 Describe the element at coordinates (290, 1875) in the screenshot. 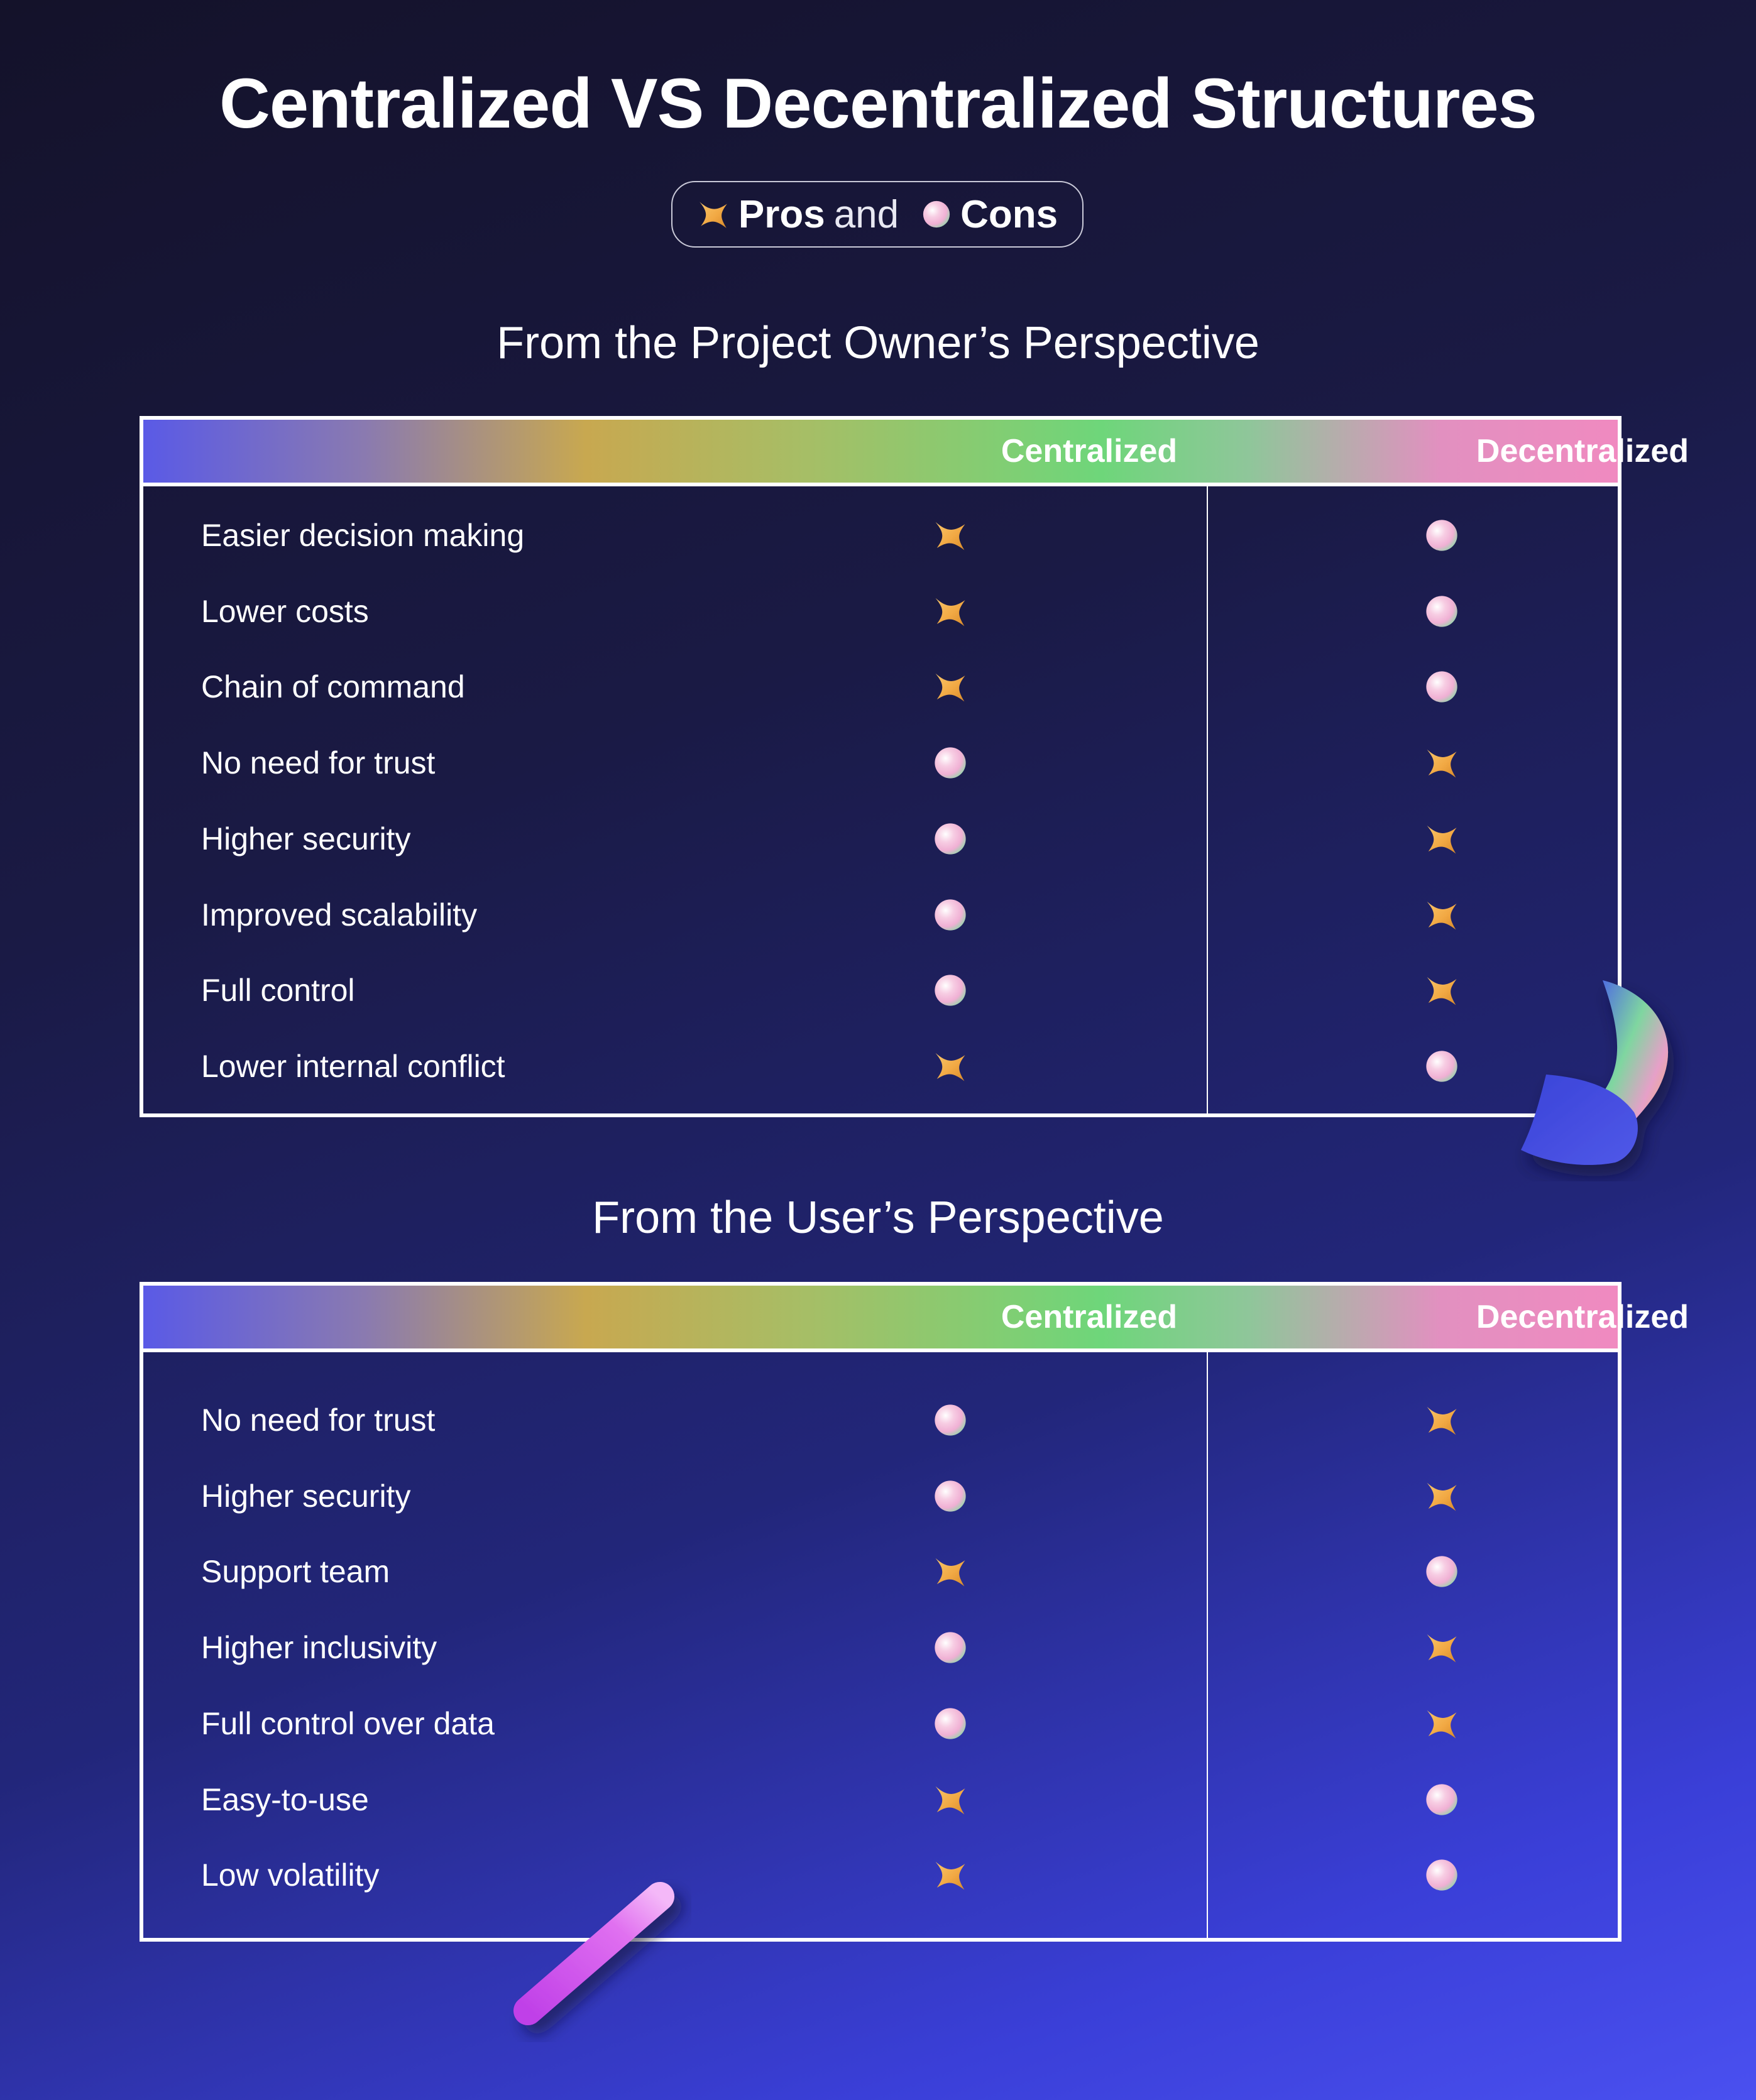

I see `row-label: Low volatility` at that location.